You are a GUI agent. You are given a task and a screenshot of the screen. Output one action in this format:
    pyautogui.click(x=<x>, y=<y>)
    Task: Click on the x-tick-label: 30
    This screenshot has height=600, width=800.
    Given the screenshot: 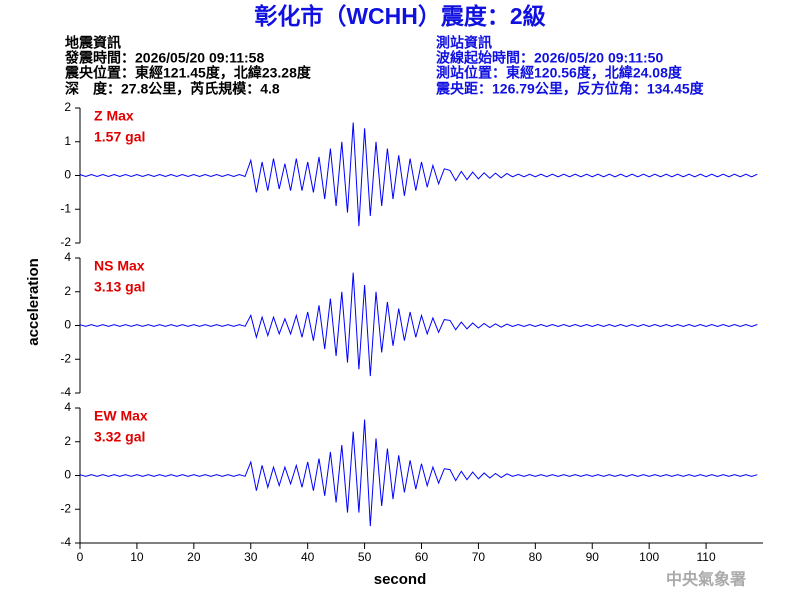 What is the action you would take?
    pyautogui.click(x=251, y=557)
    